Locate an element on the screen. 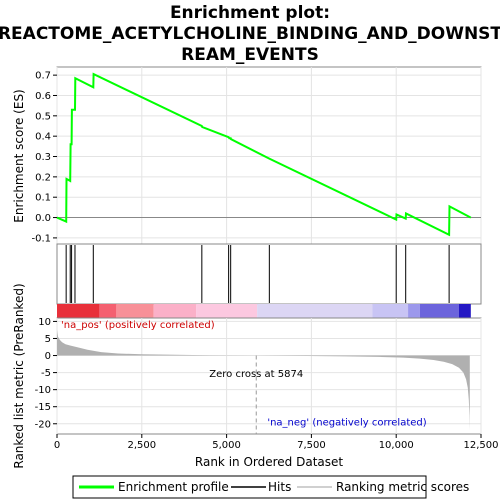 The image size is (500, 500). es-y-tick-label: 0.3 is located at coordinates (43, 157).